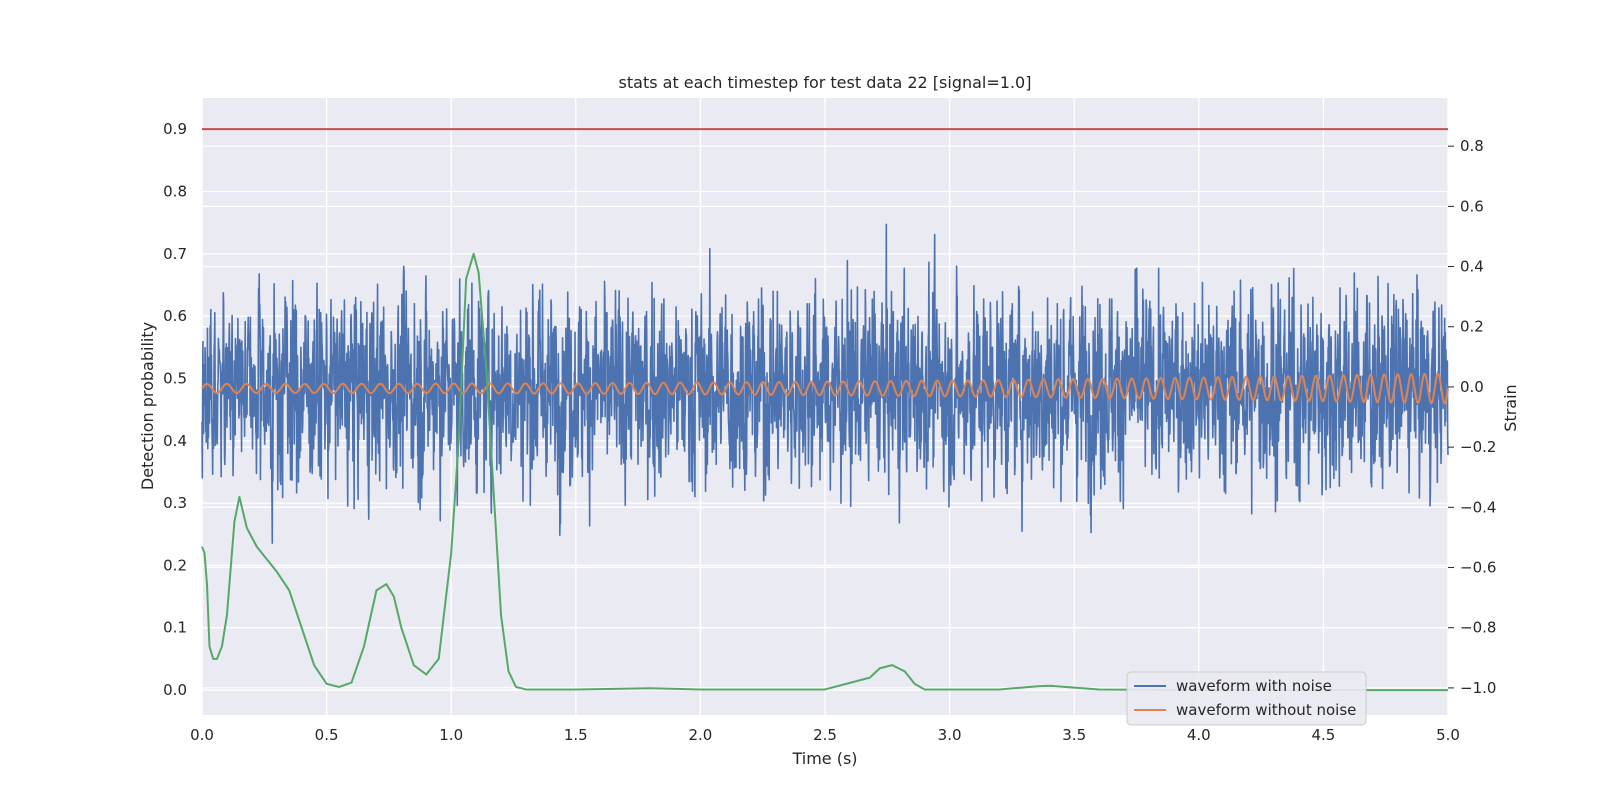 Image resolution: width=1600 pixels, height=800 pixels. Describe the element at coordinates (1074, 735) in the screenshot. I see `x-tick-label: 3.5` at that location.